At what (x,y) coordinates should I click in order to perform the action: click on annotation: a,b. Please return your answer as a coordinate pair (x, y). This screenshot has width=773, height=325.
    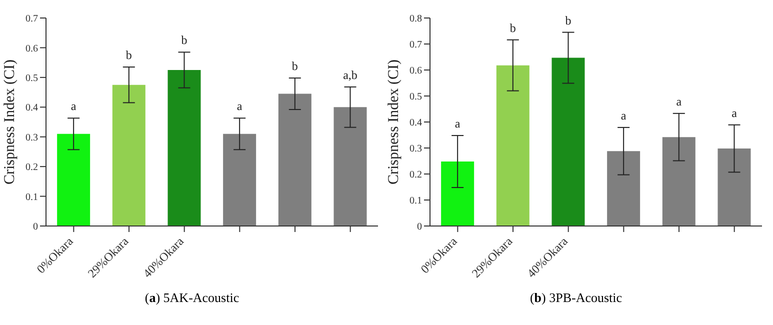
    Looking at the image, I should click on (350, 75).